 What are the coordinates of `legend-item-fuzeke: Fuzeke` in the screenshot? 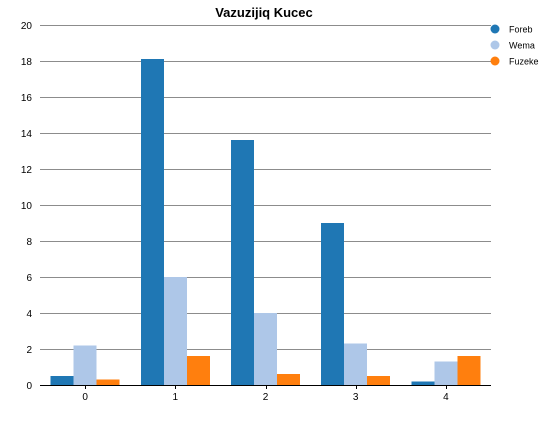 It's located at (514, 61).